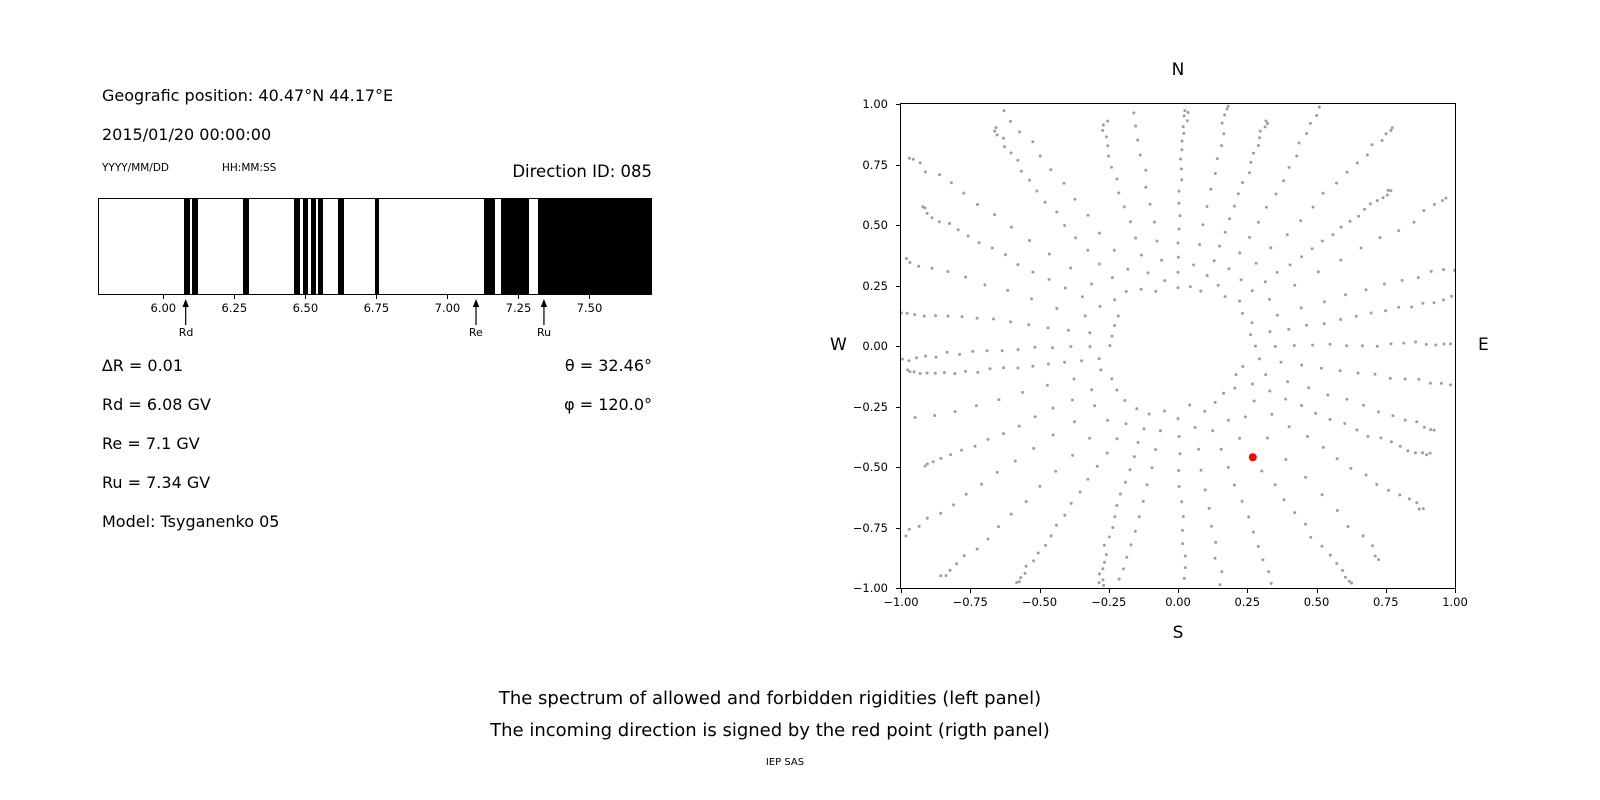  Describe the element at coordinates (608, 365) in the screenshot. I see `info-theta: θ = 32.46°` at that location.